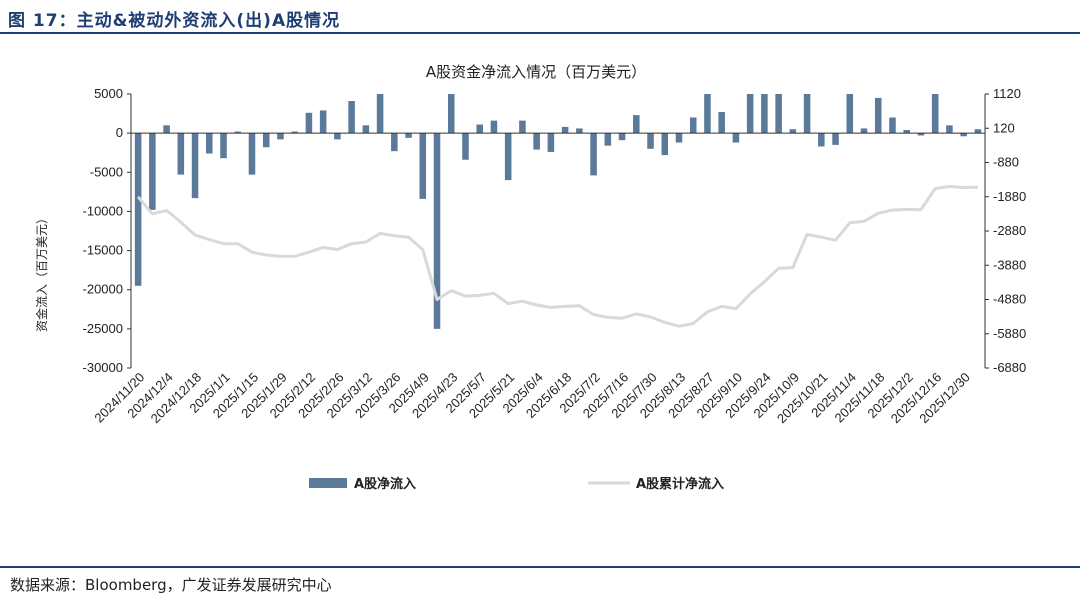  Describe the element at coordinates (119, 132) in the screenshot. I see `y-tick-label: 0` at that location.